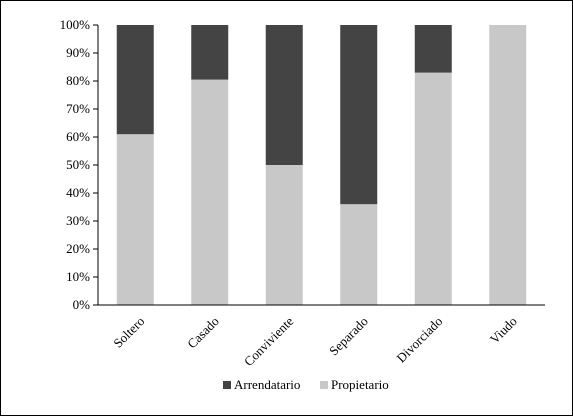  Describe the element at coordinates (284, 235) in the screenshot. I see `bar-conviviente-propietario` at that location.